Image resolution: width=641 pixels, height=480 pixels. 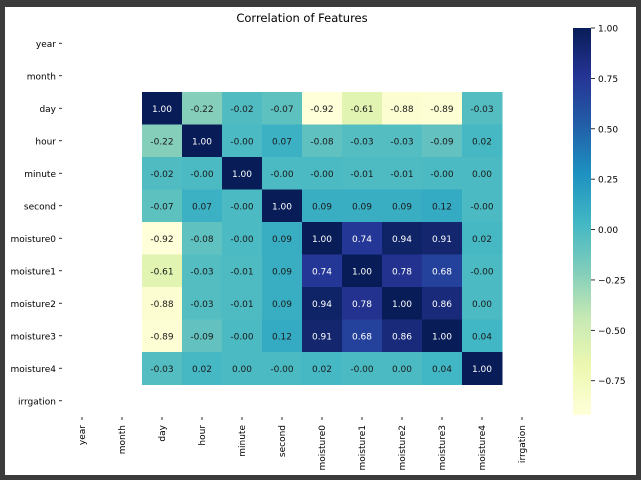 What do you see at coordinates (612, 382) in the screenshot?
I see `colorbar-tick-label: −0.75` at bounding box center [612, 382].